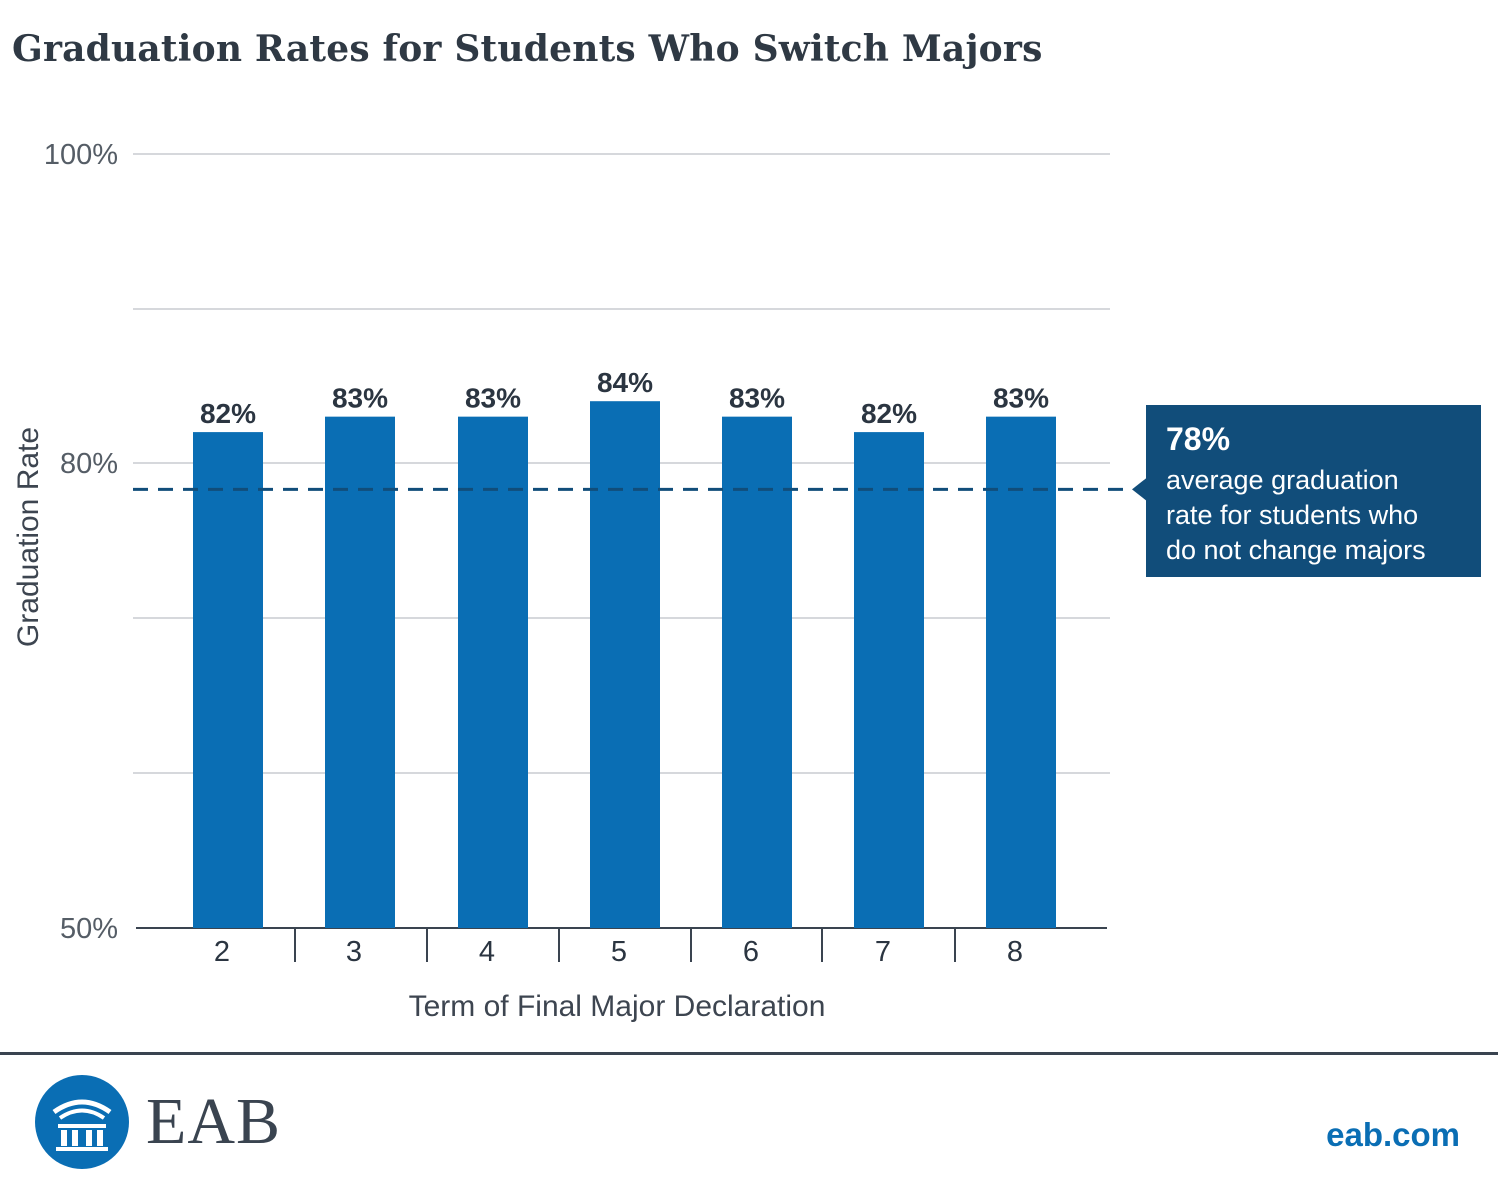 The height and width of the screenshot is (1189, 1498). What do you see at coordinates (1393, 1134) in the screenshot?
I see `website-link: eab.com` at bounding box center [1393, 1134].